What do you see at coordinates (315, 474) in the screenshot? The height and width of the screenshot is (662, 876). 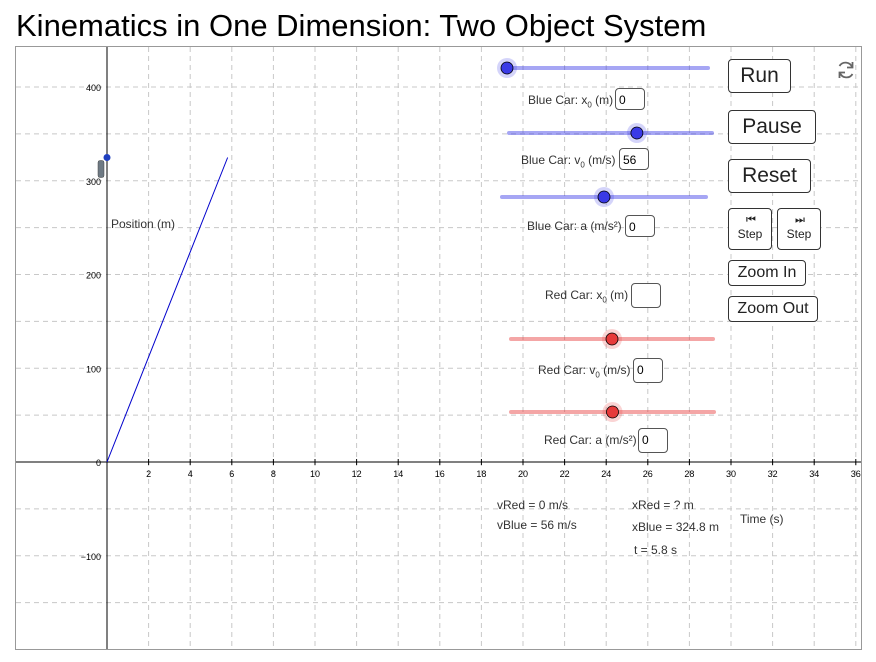 I see `x-tick-label: 10` at bounding box center [315, 474].